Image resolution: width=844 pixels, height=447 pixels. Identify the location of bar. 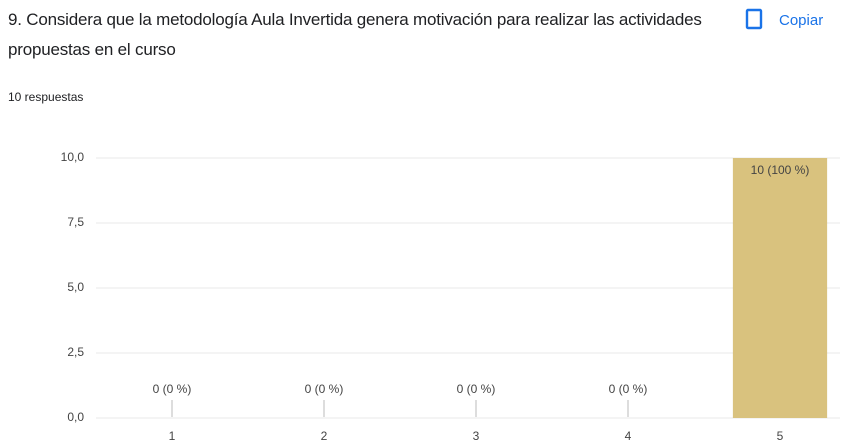
(780, 288).